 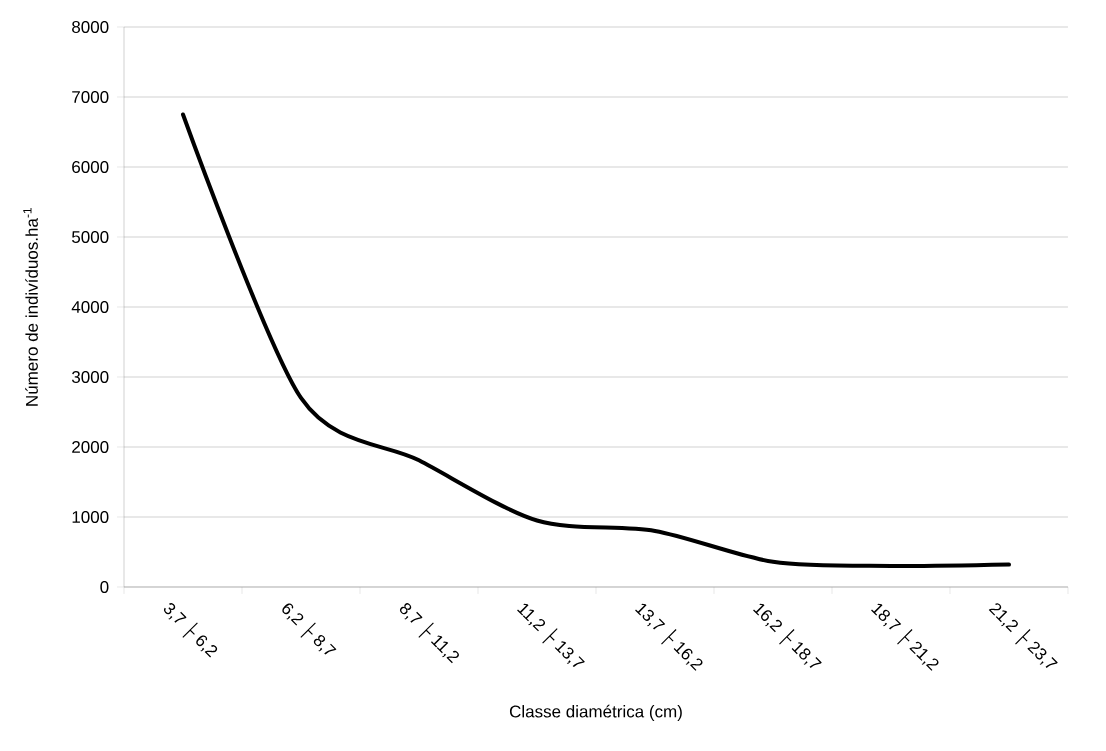 I want to click on y-tick-label: 6000, so click(x=90, y=167).